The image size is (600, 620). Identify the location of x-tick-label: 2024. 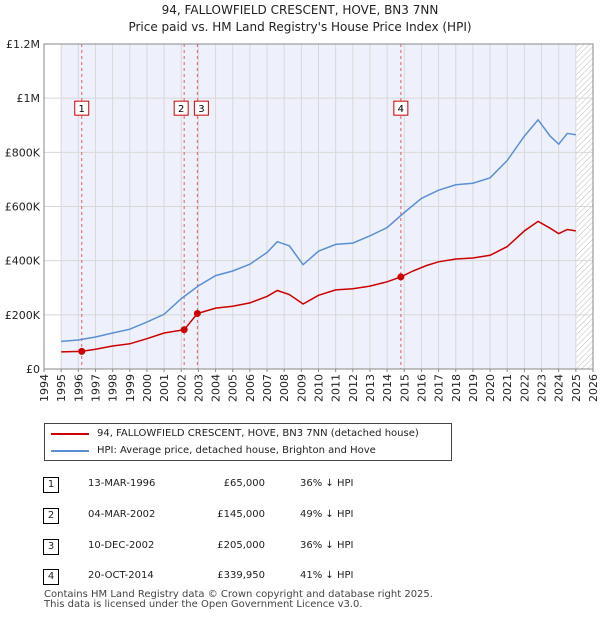
(559, 388).